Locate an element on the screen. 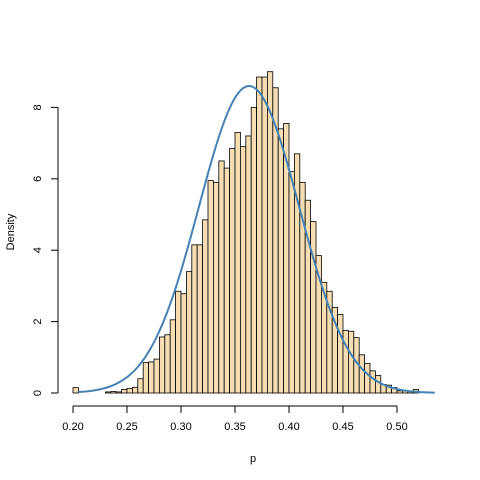  x-tick-label: 0.40 is located at coordinates (288, 427).